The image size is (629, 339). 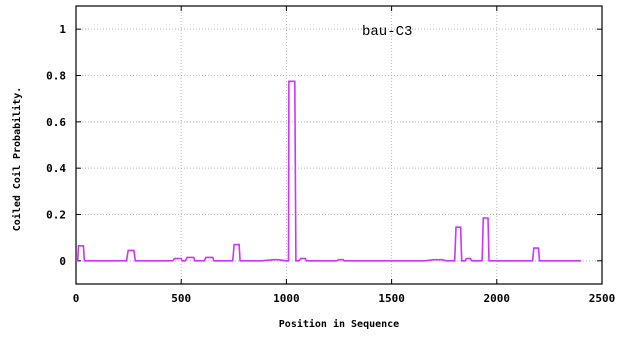 I want to click on y-tick-label: 0.2, so click(x=56, y=215).